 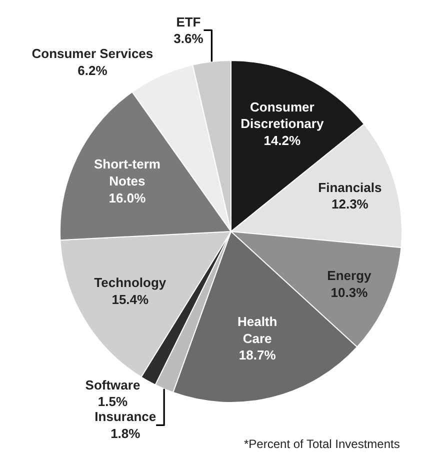 I want to click on data-label: 6.2%, so click(x=93, y=70).